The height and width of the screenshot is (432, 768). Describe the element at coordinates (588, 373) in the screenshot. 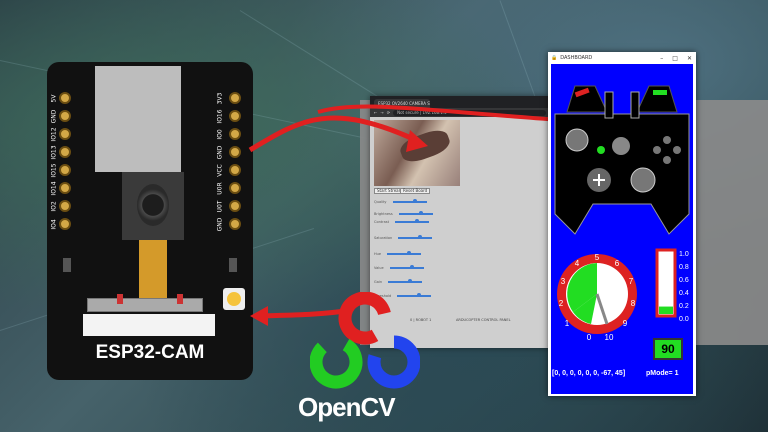

I see `array-readout: [0, 0, 0, 0, 0, 0, -67, 45]` at that location.